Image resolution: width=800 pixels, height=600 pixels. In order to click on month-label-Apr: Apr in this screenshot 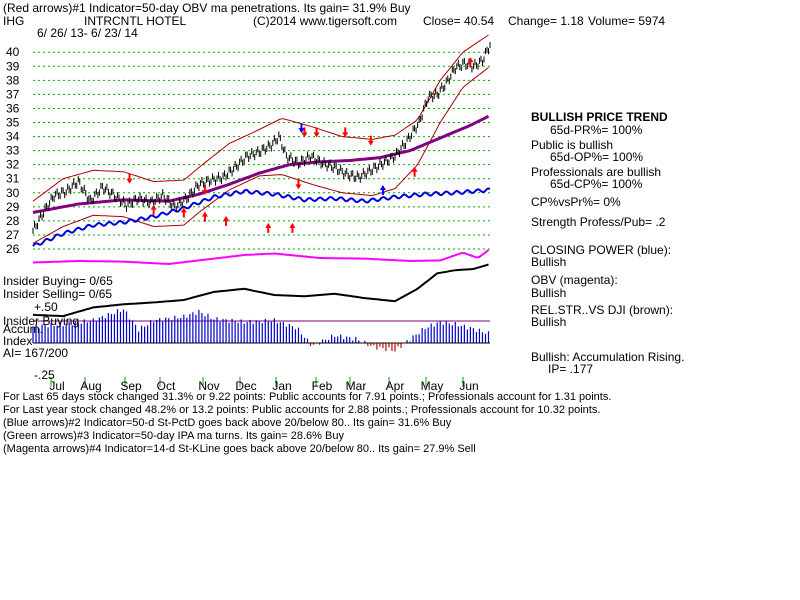, I will do `click(395, 386)`.